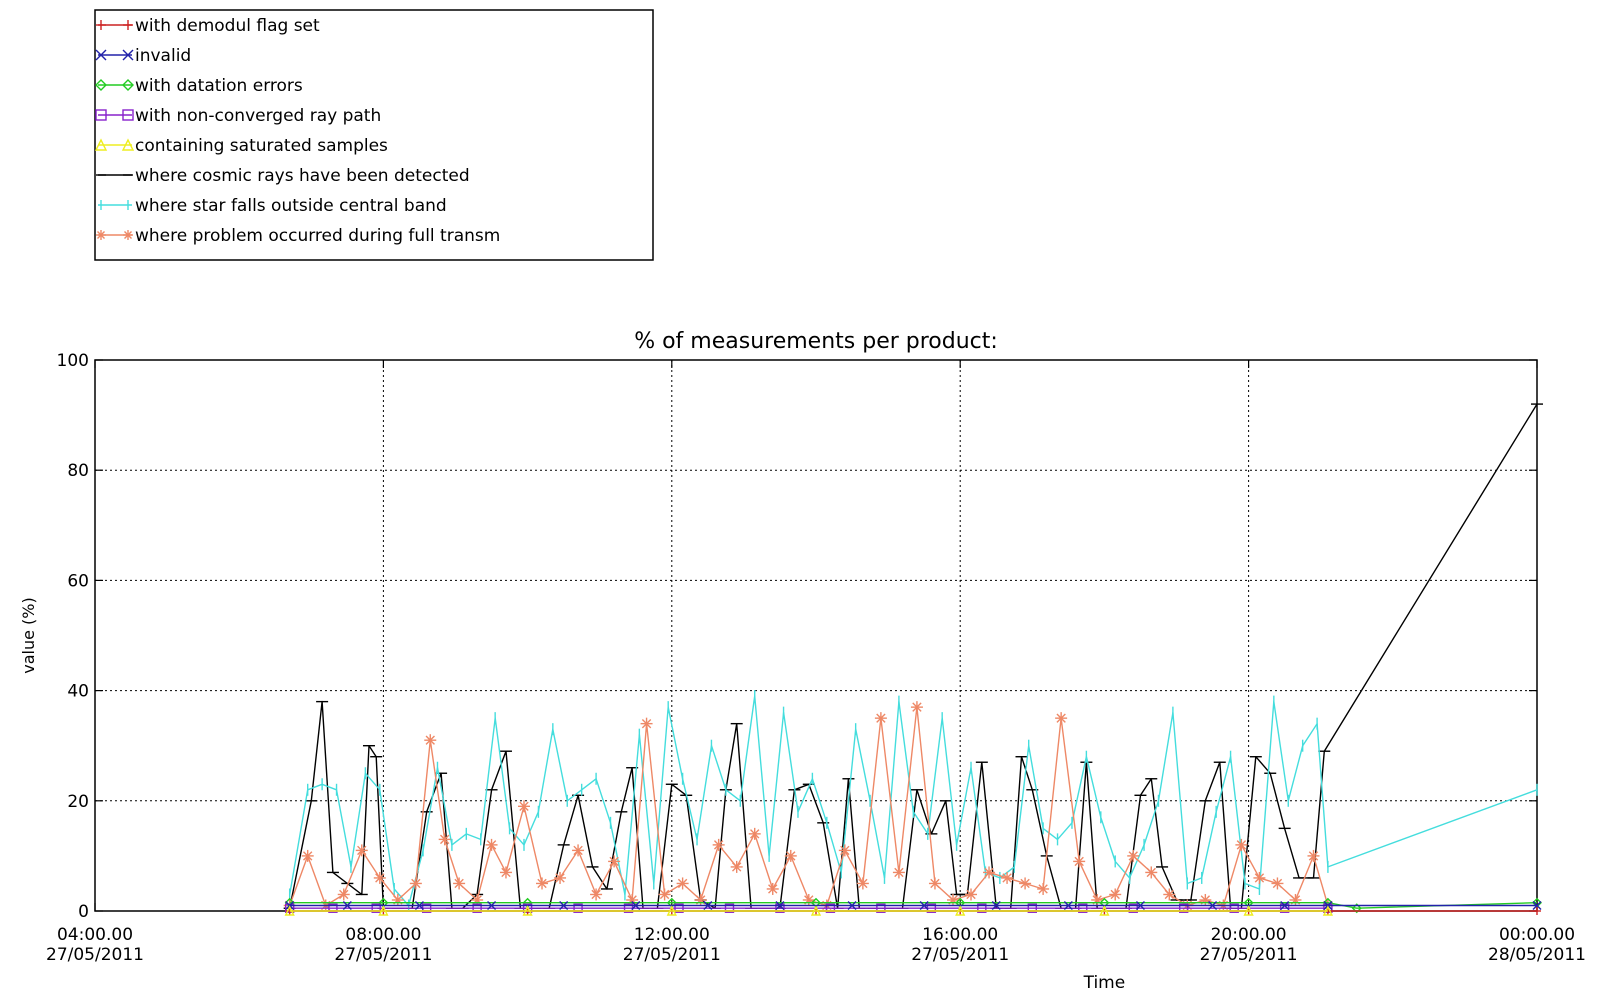  I want to click on series-line-where-problem-occurred-during-full-transm, so click(809, 806).